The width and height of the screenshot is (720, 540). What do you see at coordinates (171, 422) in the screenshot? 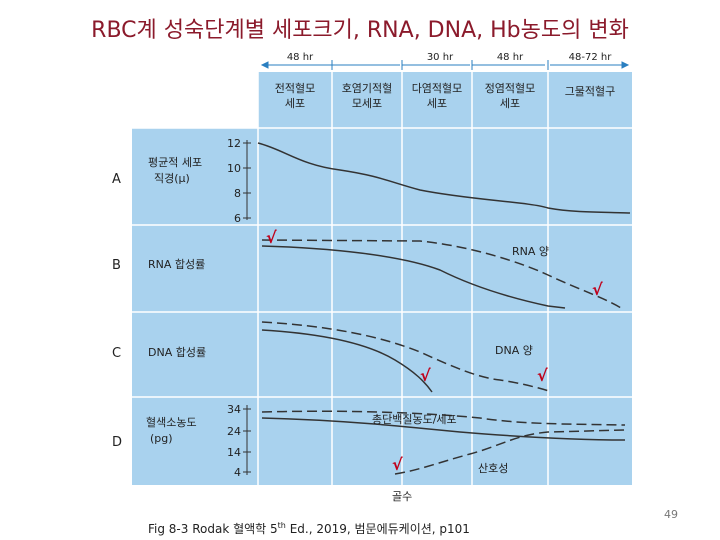
I see `row-d-label-line-1: 혈색소농도` at bounding box center [171, 422].